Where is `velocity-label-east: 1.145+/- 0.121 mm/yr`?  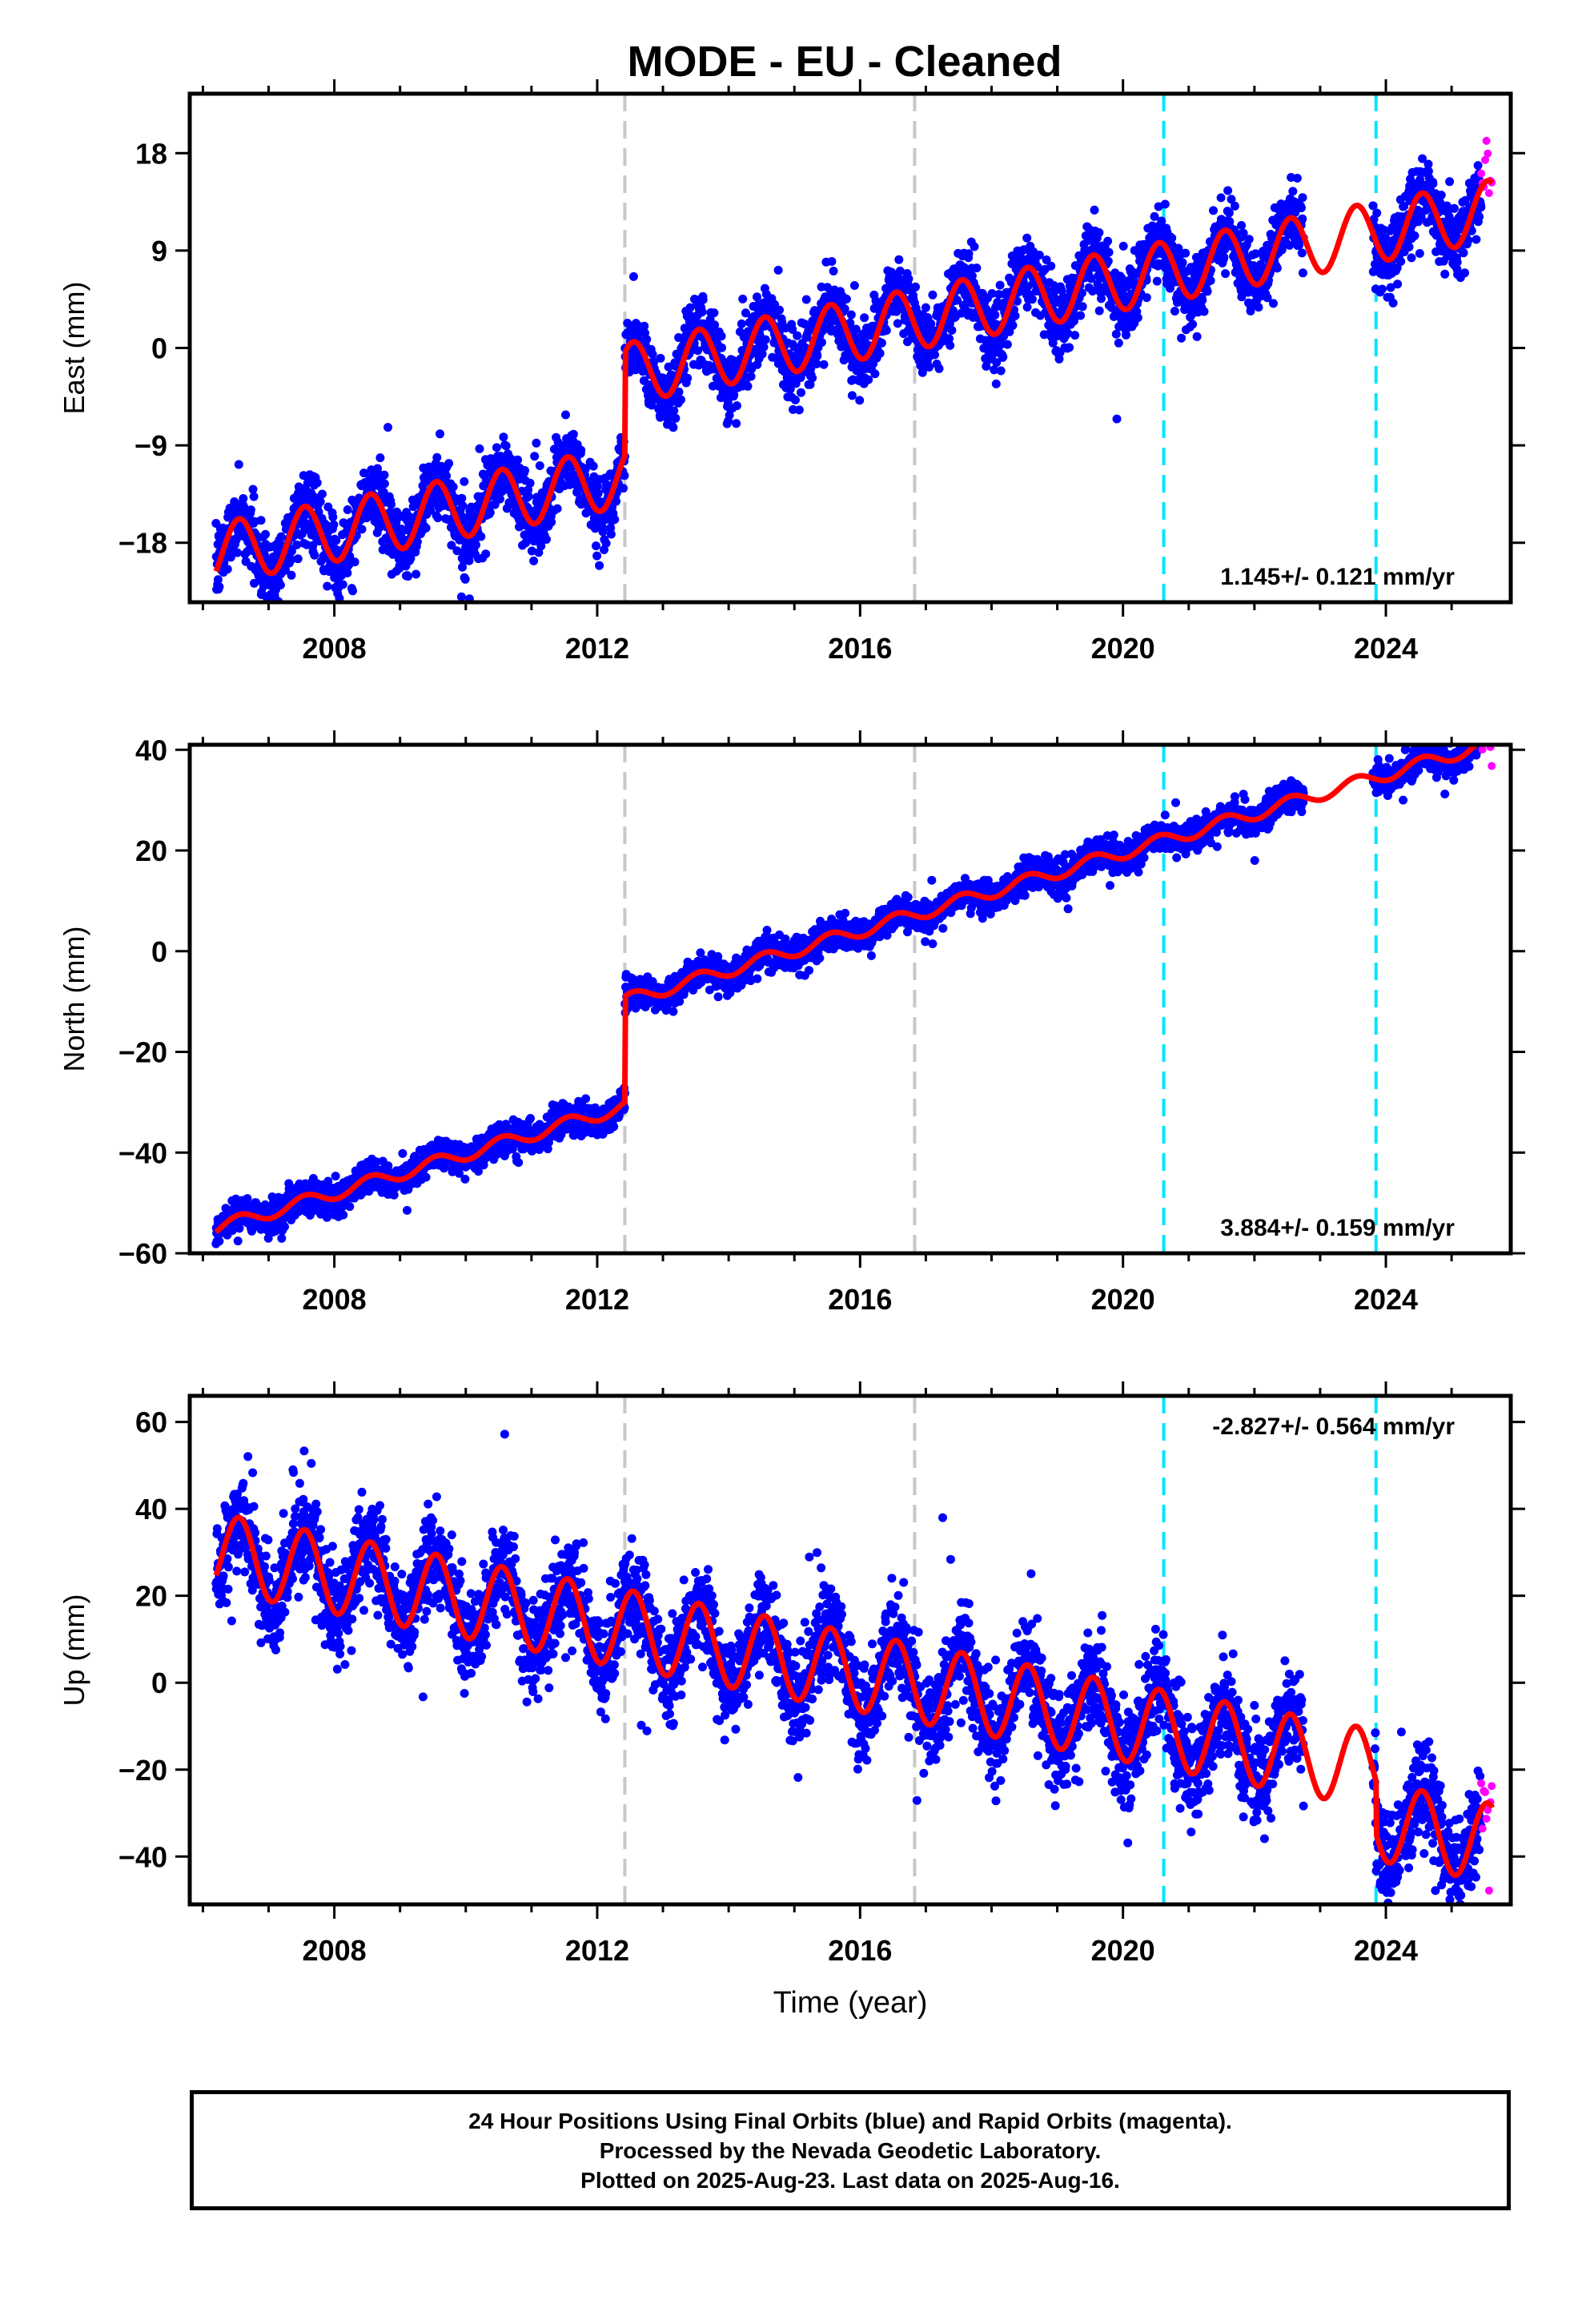 velocity-label-east: 1.145+/- 0.121 mm/yr is located at coordinates (1337, 577).